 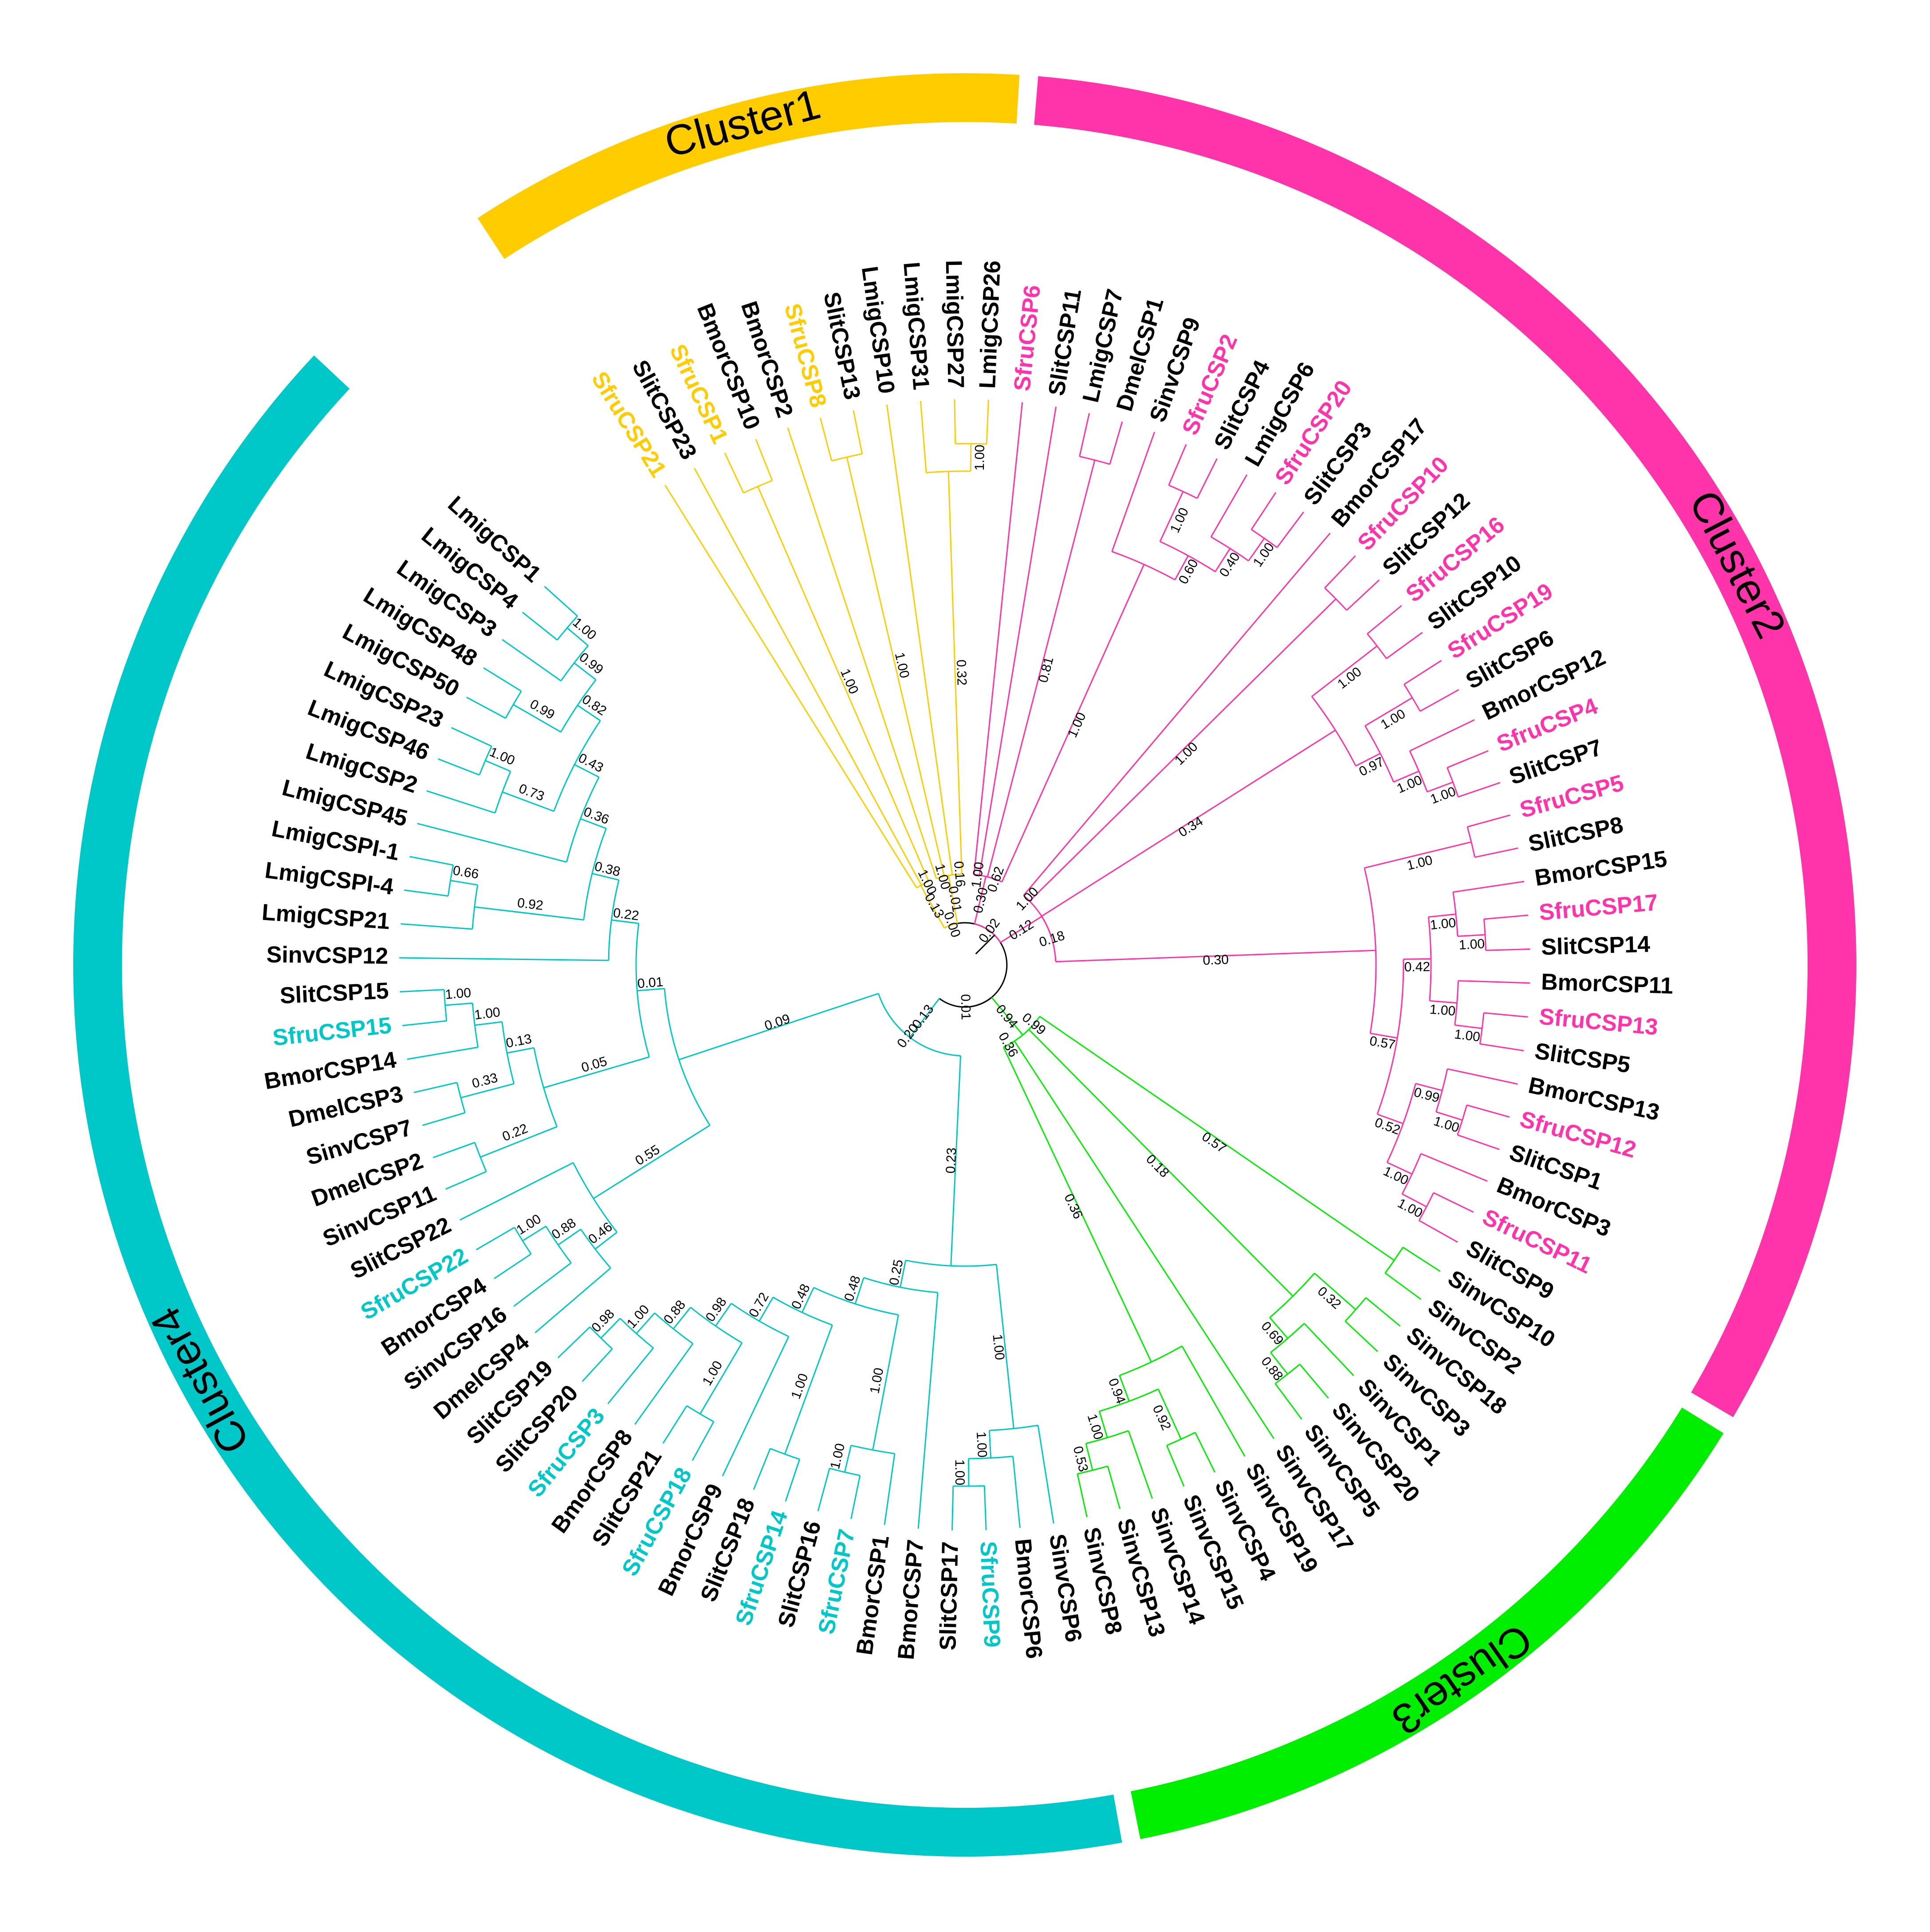 What do you see at coordinates (949, 1596) in the screenshot?
I see `leaf-label-SlitCSP17: SlitCSP17` at bounding box center [949, 1596].